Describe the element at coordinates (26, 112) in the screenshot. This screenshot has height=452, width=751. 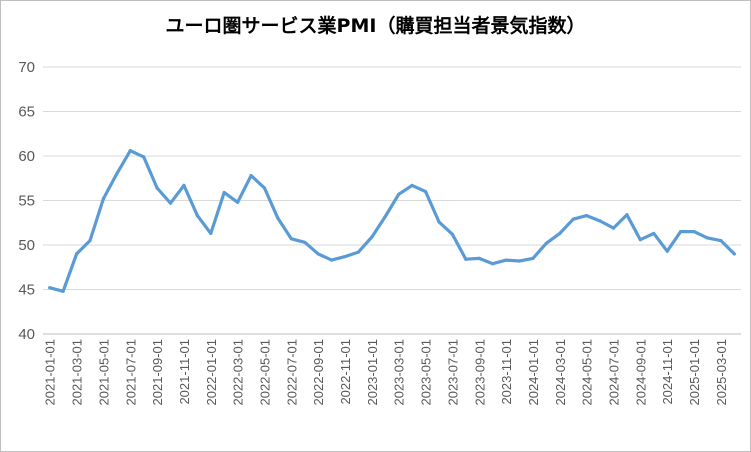
I see `y-tick-label: 65` at that location.